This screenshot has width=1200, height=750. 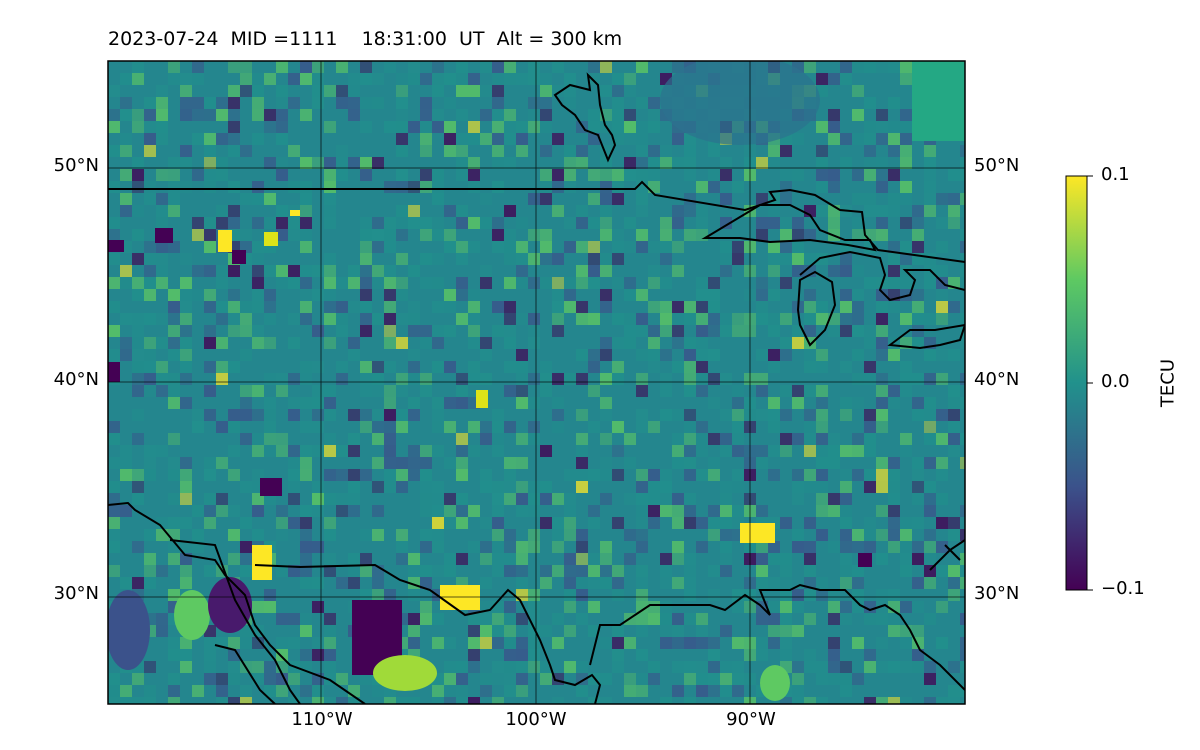 What do you see at coordinates (1115, 381) in the screenshot?
I see `colorbar-tick-zero: 0.0` at bounding box center [1115, 381].